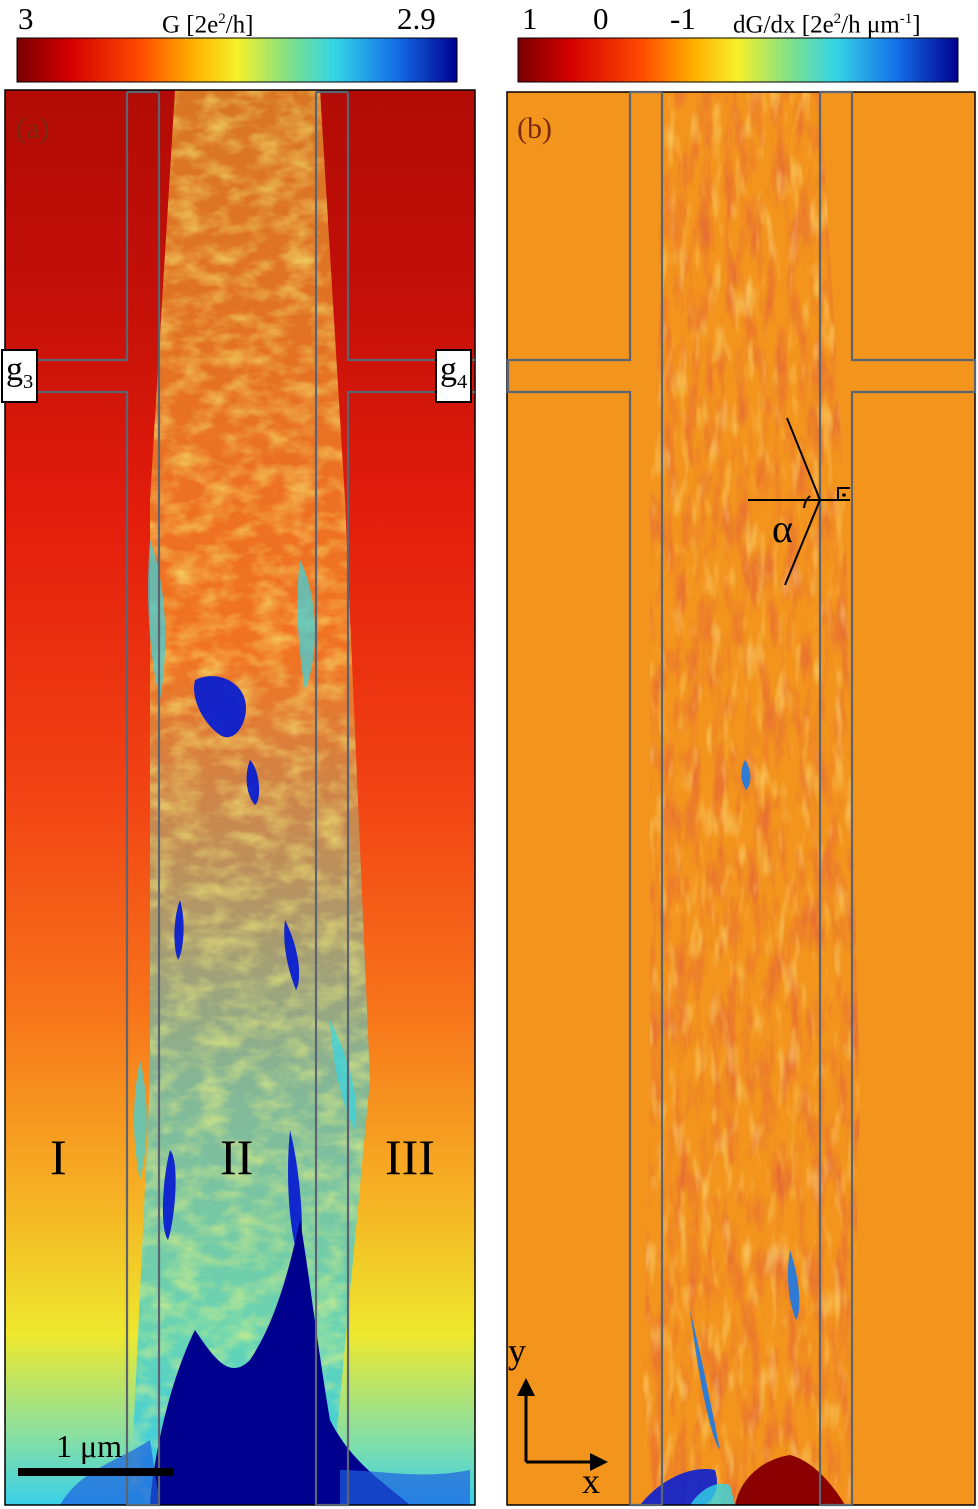  What do you see at coordinates (26, 18) in the screenshot?
I see `colorbar-a-min-label: 3` at bounding box center [26, 18].